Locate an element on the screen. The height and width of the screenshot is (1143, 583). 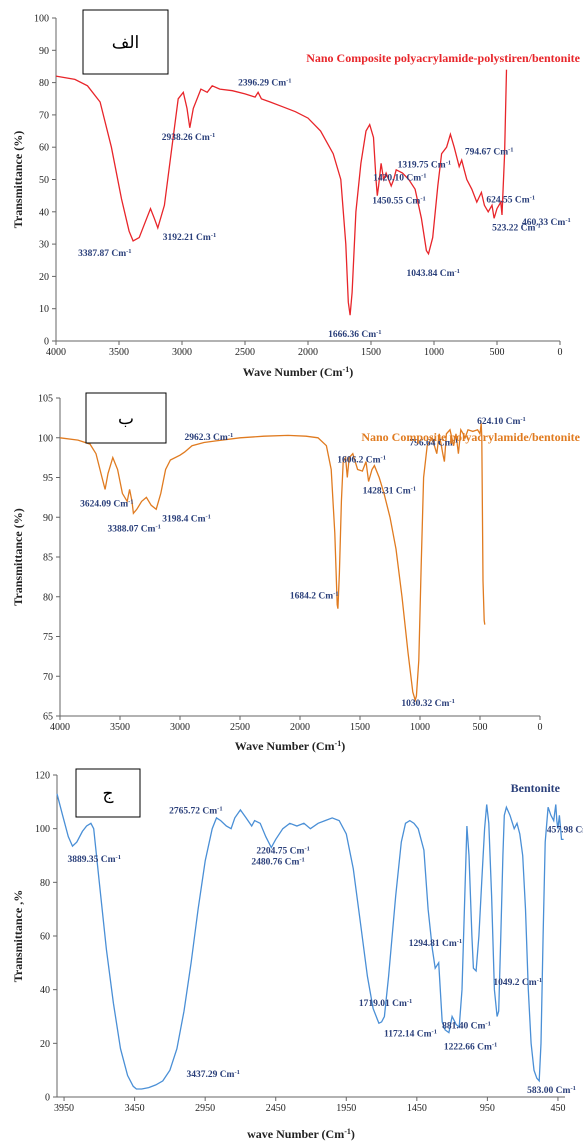
peak-annotation: 1172.14 Cm-1 is located at coordinates (410, 1034).